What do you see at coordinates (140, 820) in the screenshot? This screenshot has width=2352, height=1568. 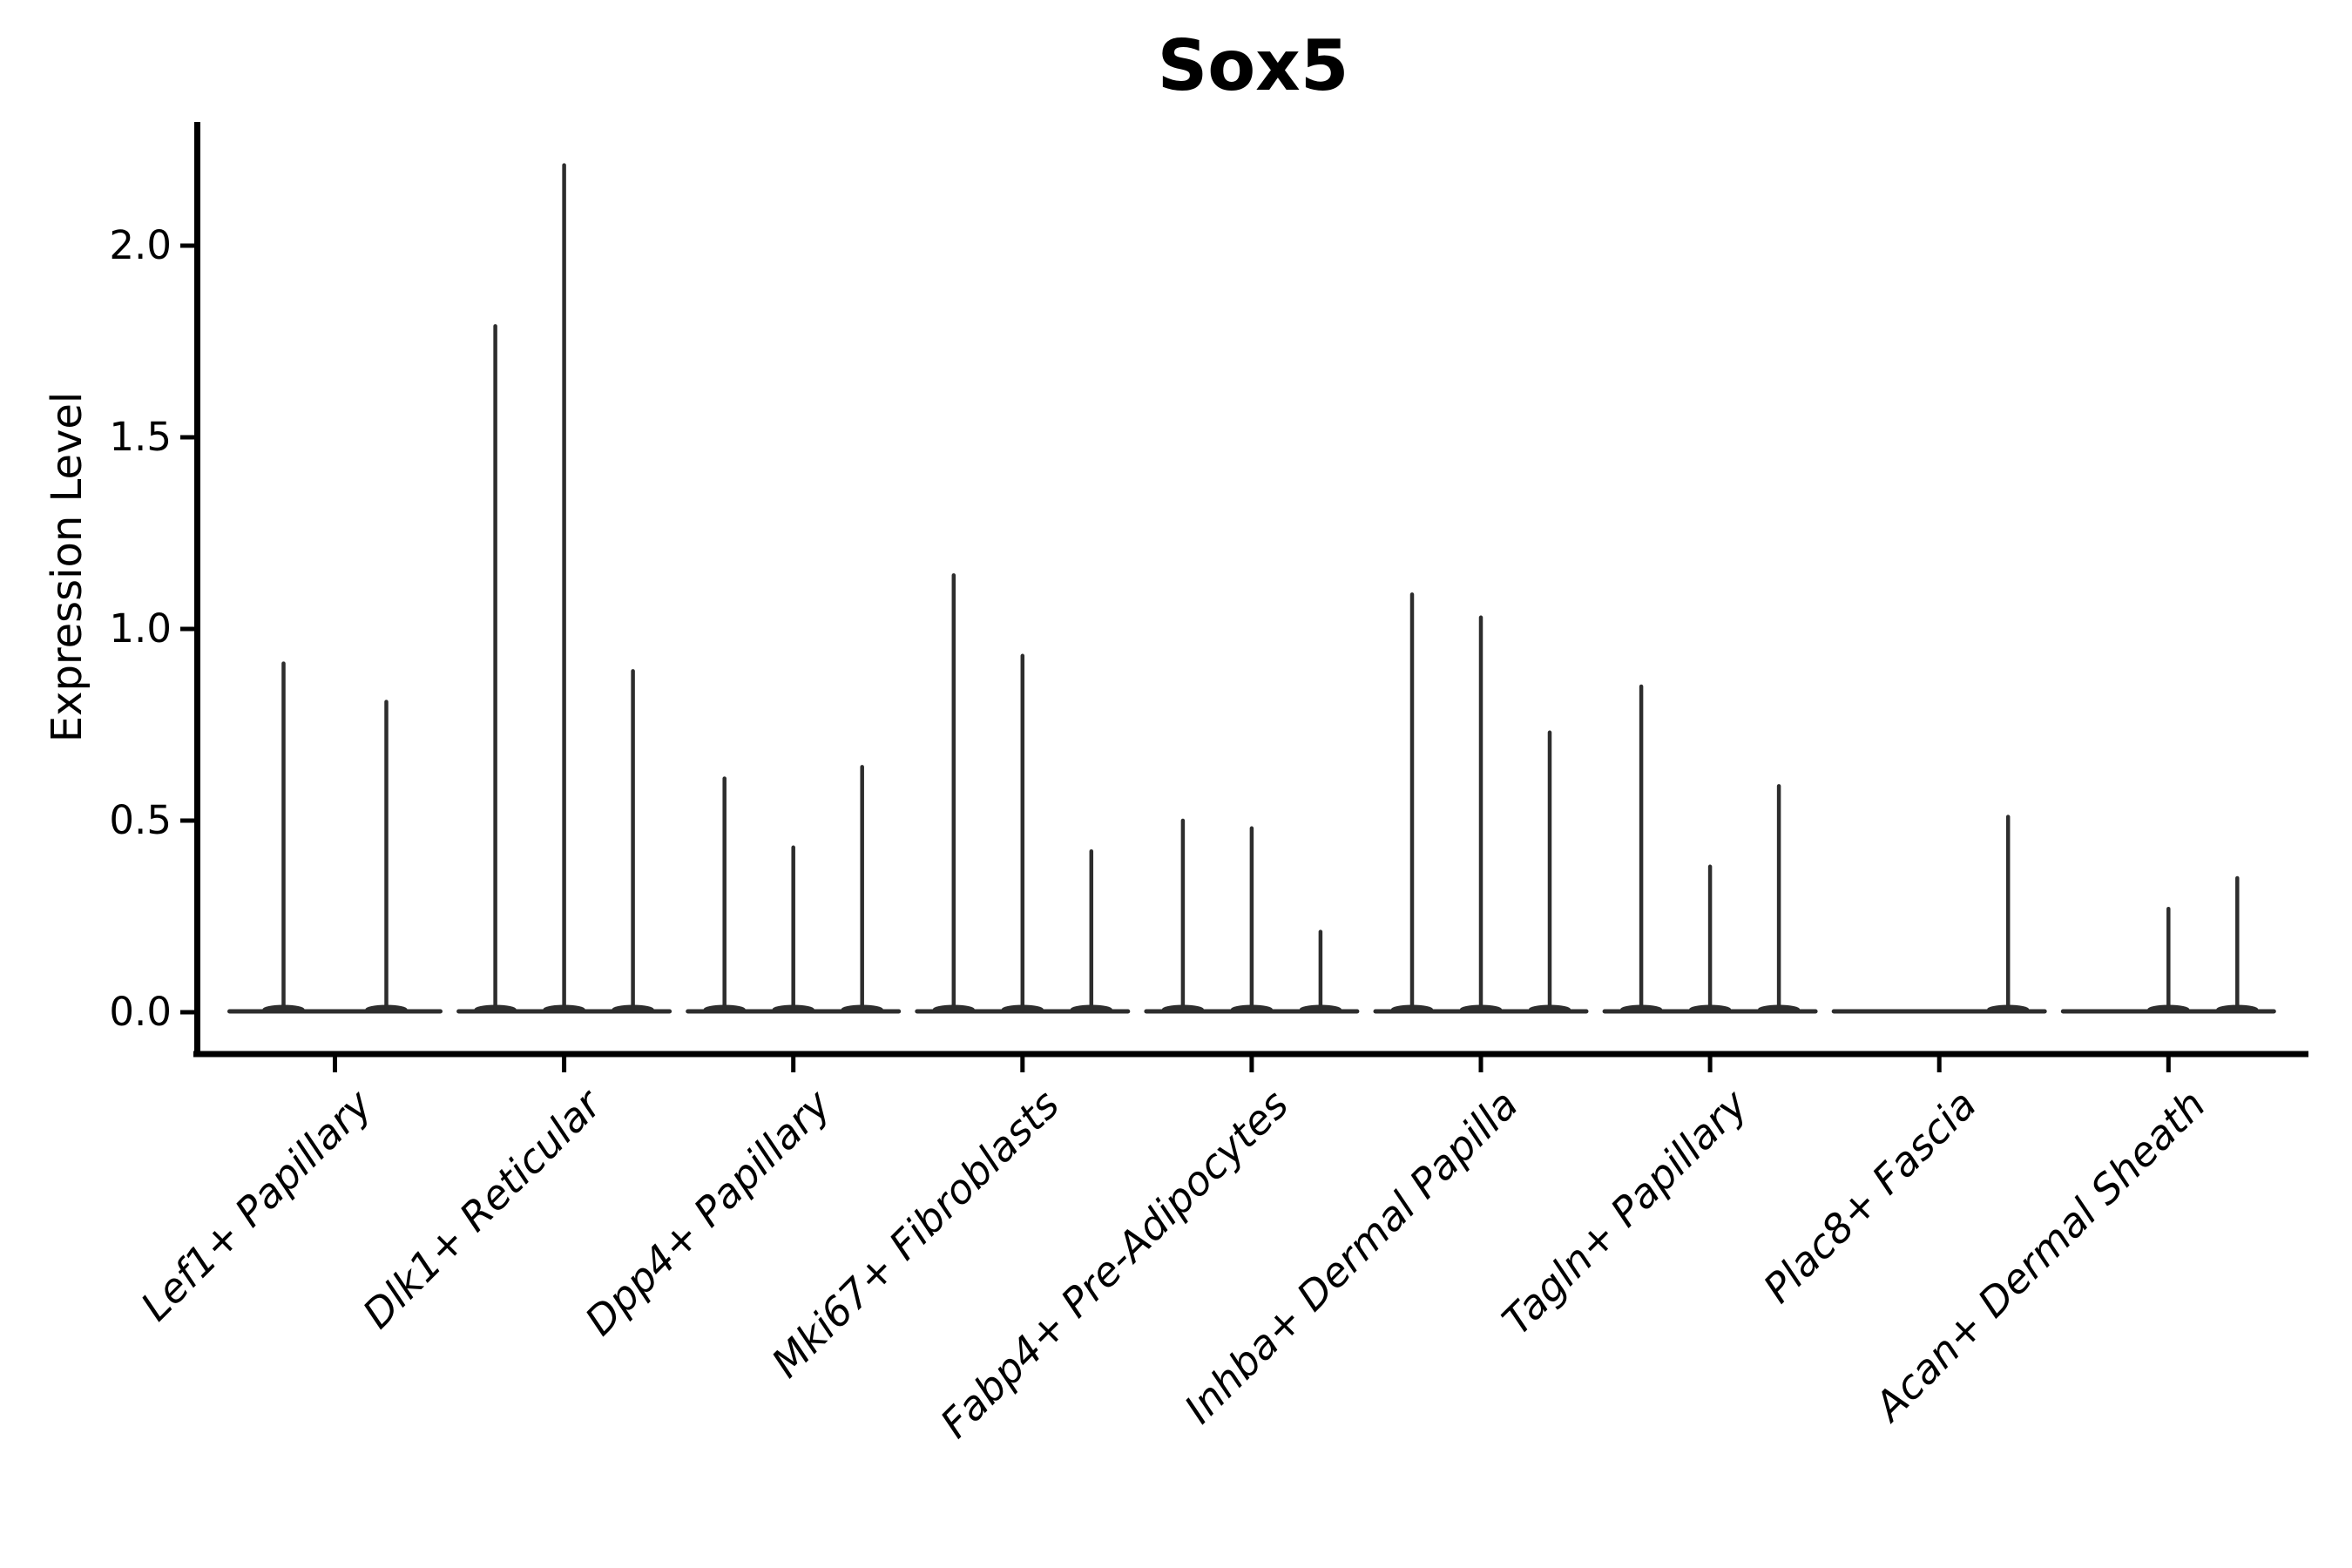 I see `y-tick-label: 0.5` at bounding box center [140, 820].